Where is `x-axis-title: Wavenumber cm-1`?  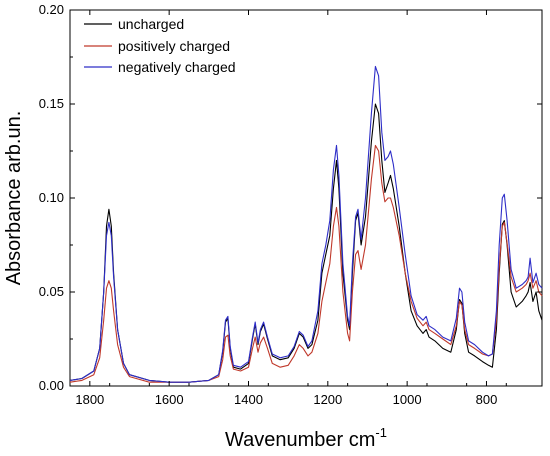
x-axis-title: Wavenumber cm-1 is located at coordinates (306, 438).